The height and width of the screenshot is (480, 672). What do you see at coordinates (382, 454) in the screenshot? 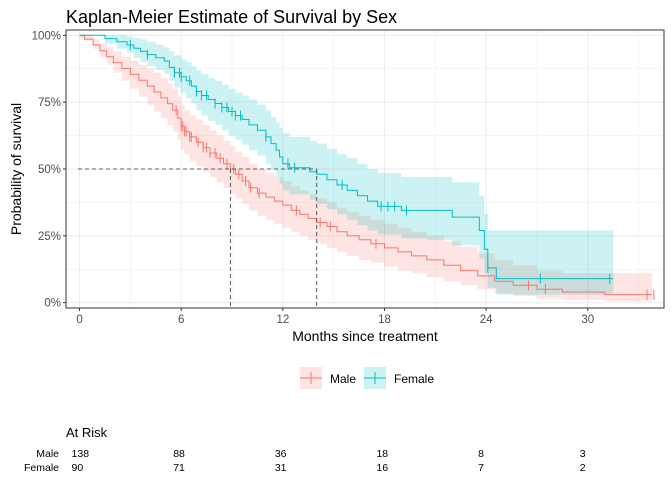
I see `risk-value: 18` at bounding box center [382, 454].